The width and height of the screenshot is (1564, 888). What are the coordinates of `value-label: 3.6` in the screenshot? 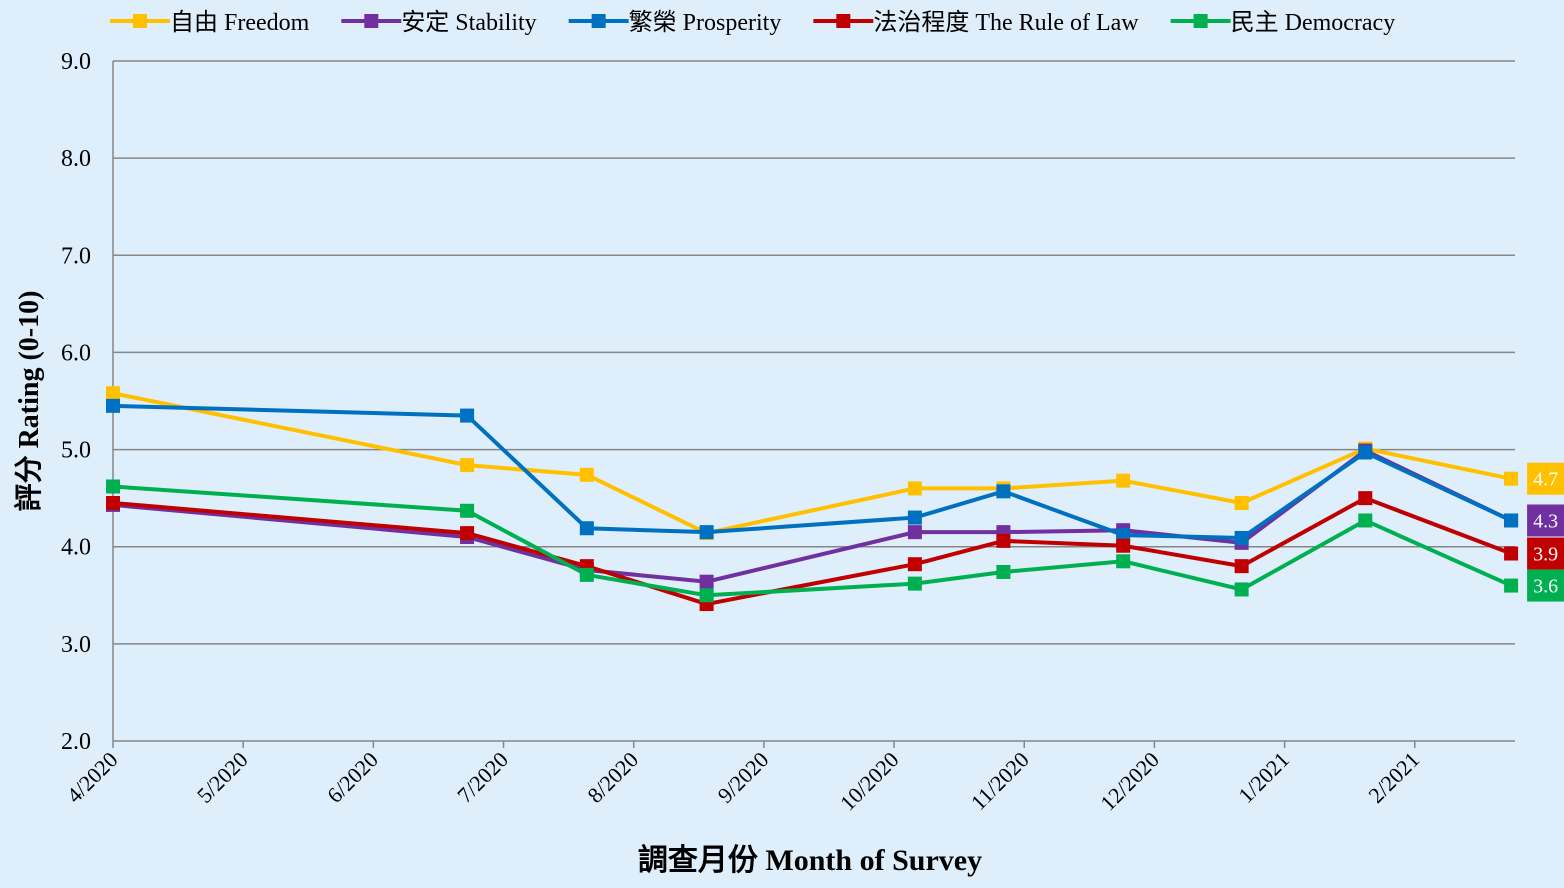 It's located at (1545, 587).